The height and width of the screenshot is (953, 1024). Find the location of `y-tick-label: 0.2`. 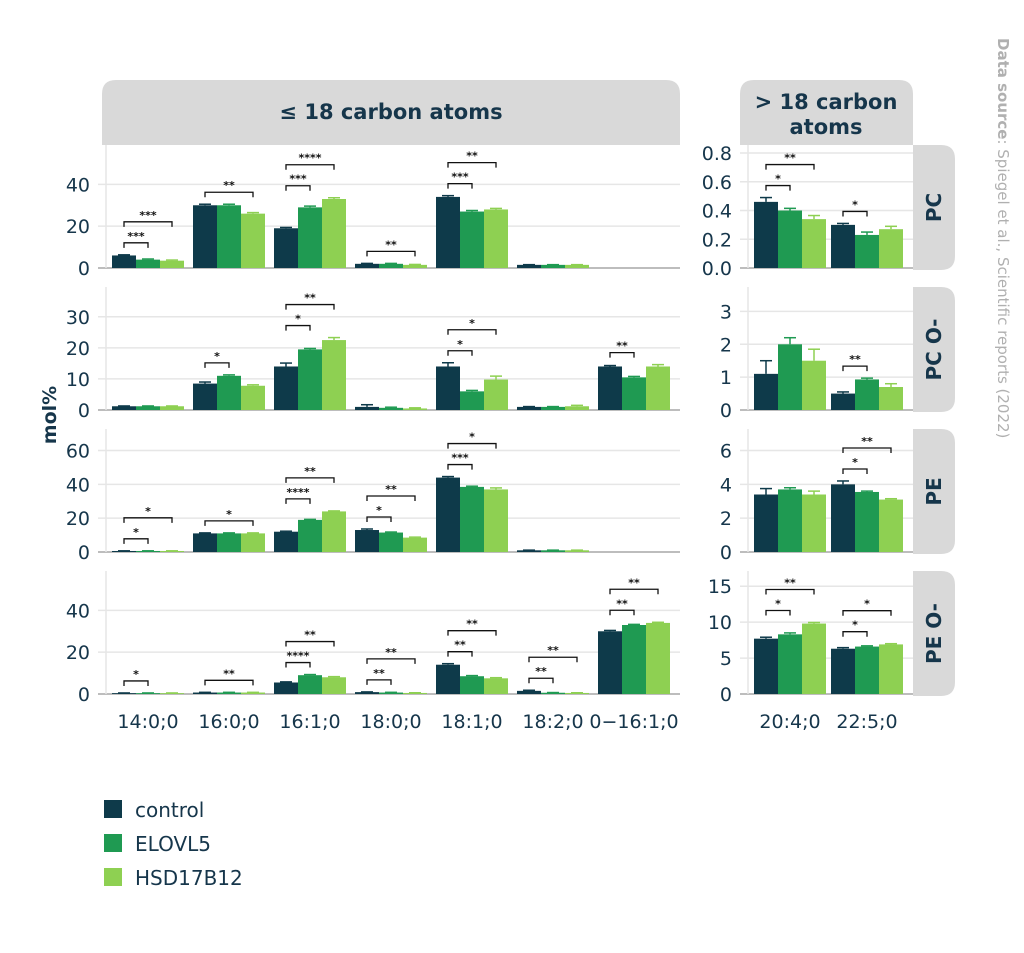

y-tick-label: 0.2 is located at coordinates (717, 240).